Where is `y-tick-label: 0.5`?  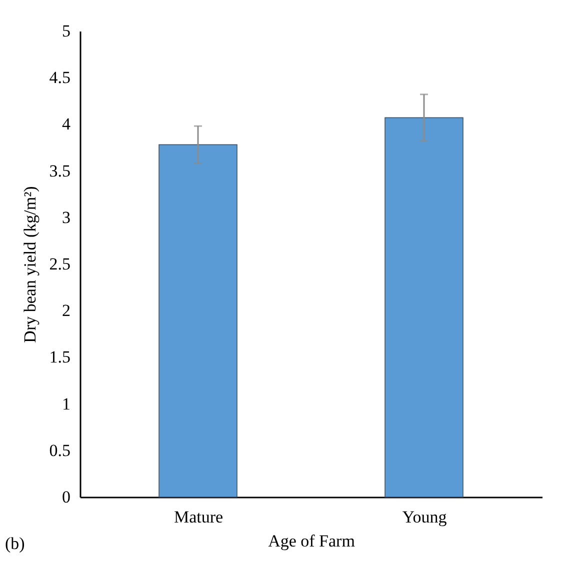
y-tick-label: 0.5 is located at coordinates (59, 450).